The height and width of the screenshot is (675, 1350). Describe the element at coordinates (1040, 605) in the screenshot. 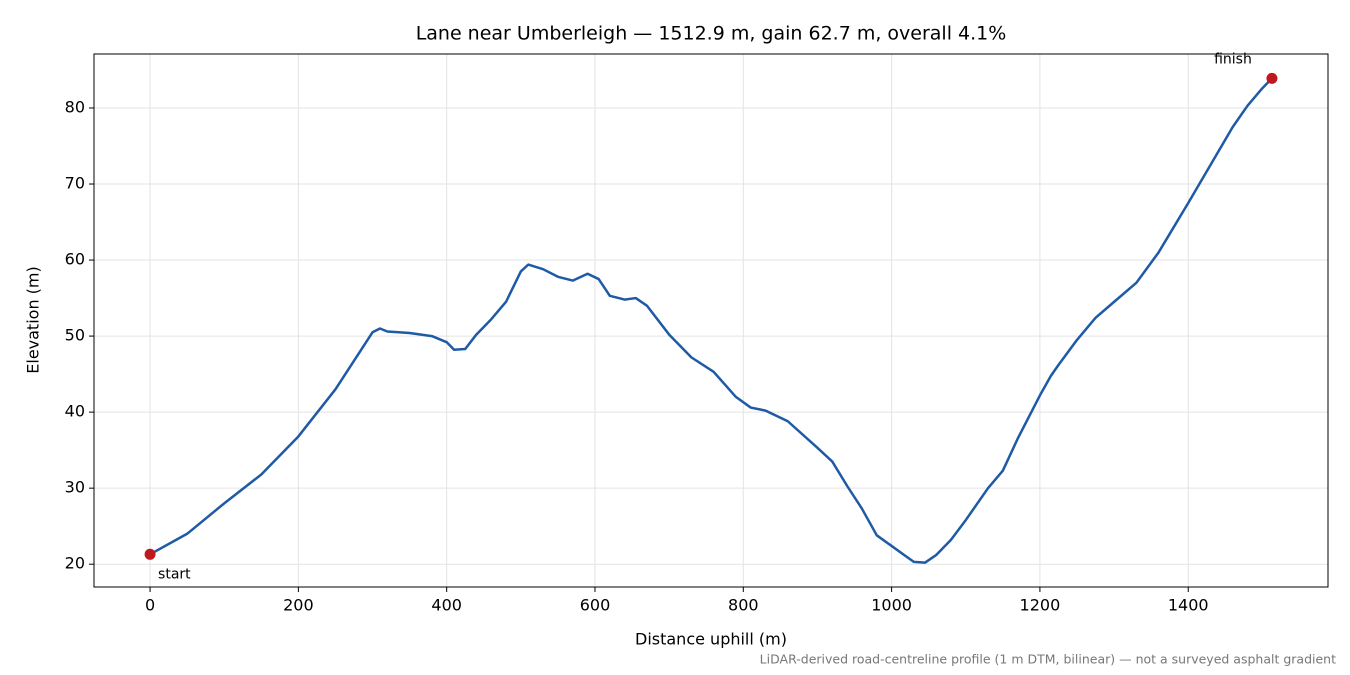

I see `x-tick-label: 1200` at that location.